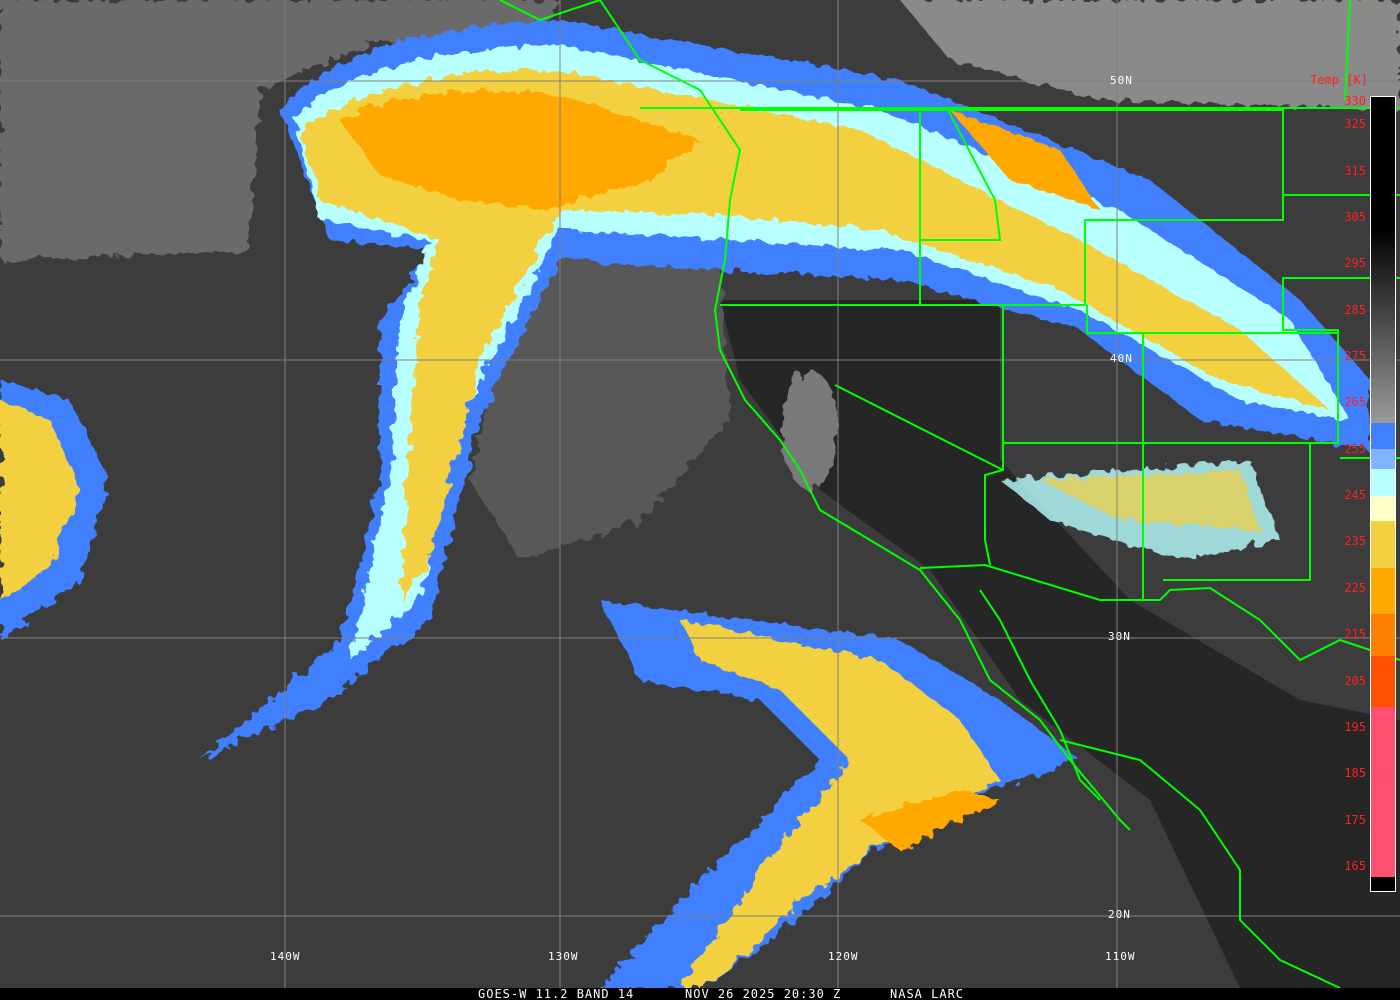 Image resolution: width=1400 pixels, height=1000 pixels. I want to click on baja-peninsula, so click(1040, 695).